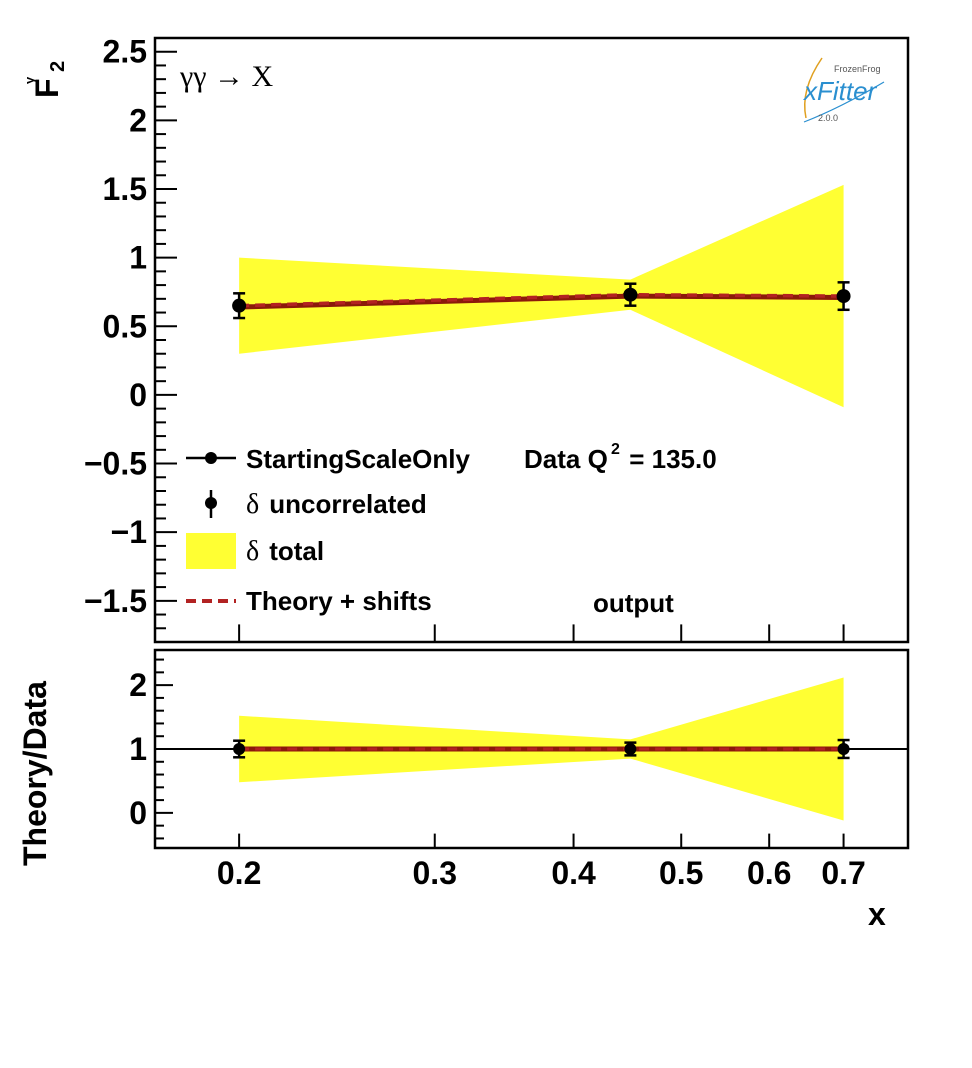  Describe the element at coordinates (239, 873) in the screenshot. I see `x-tick-label: 0.2` at that location.